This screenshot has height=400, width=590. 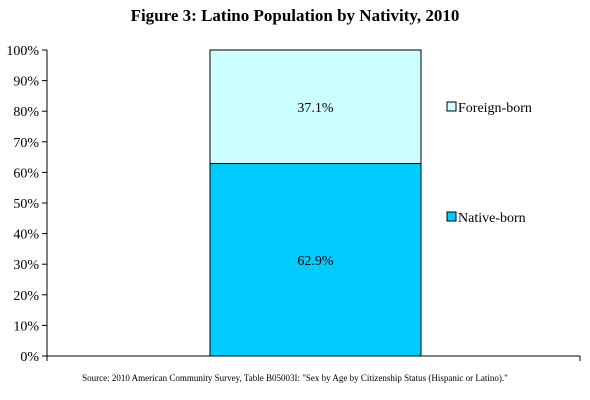 I want to click on y-tick-label: 70%, so click(x=26, y=143).